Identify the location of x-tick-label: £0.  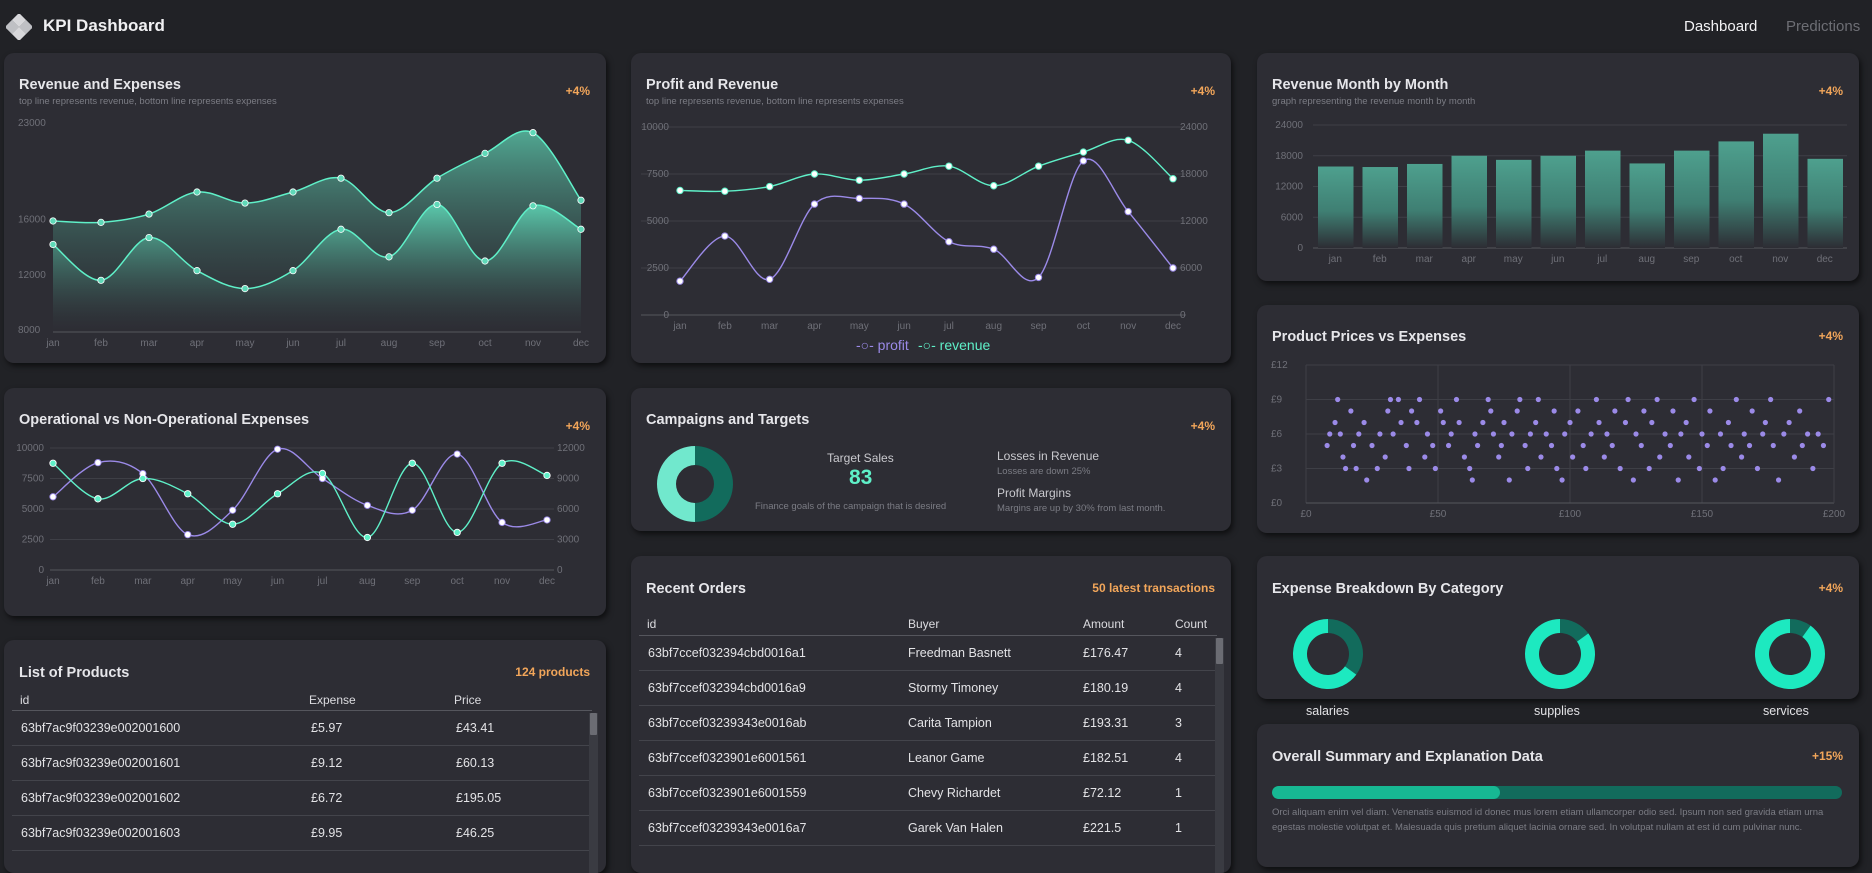
(1306, 514).